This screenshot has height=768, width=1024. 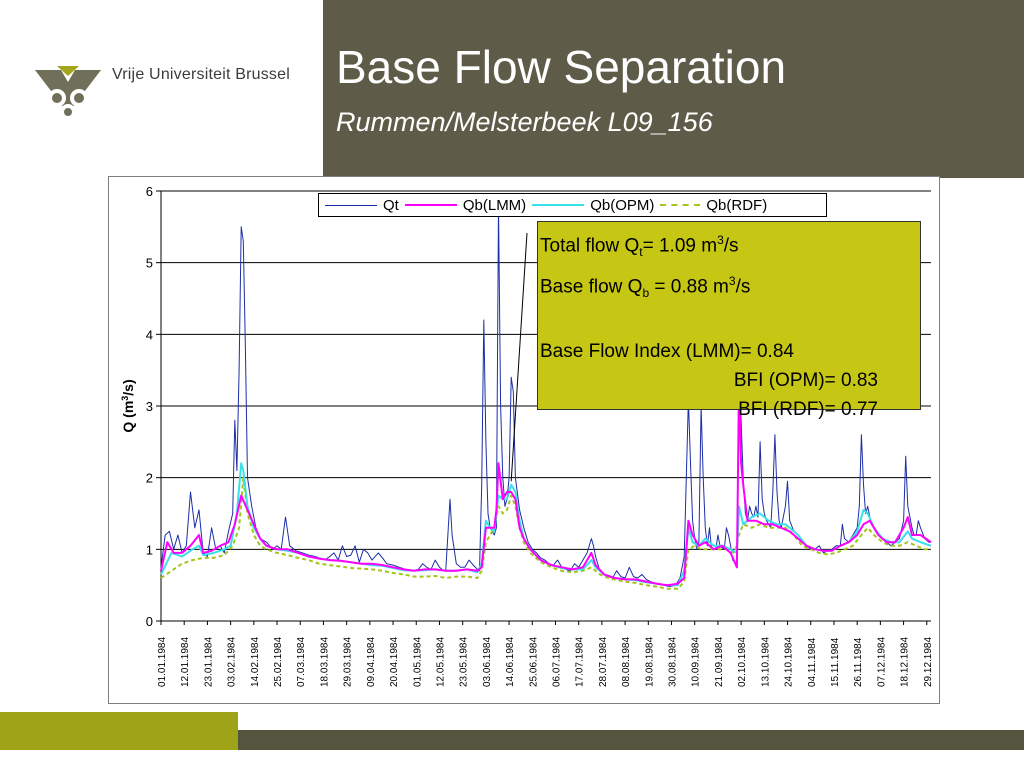 What do you see at coordinates (805, 381) in the screenshot?
I see `bfi-opm-line: BFI (OPM)= 0.83` at bounding box center [805, 381].